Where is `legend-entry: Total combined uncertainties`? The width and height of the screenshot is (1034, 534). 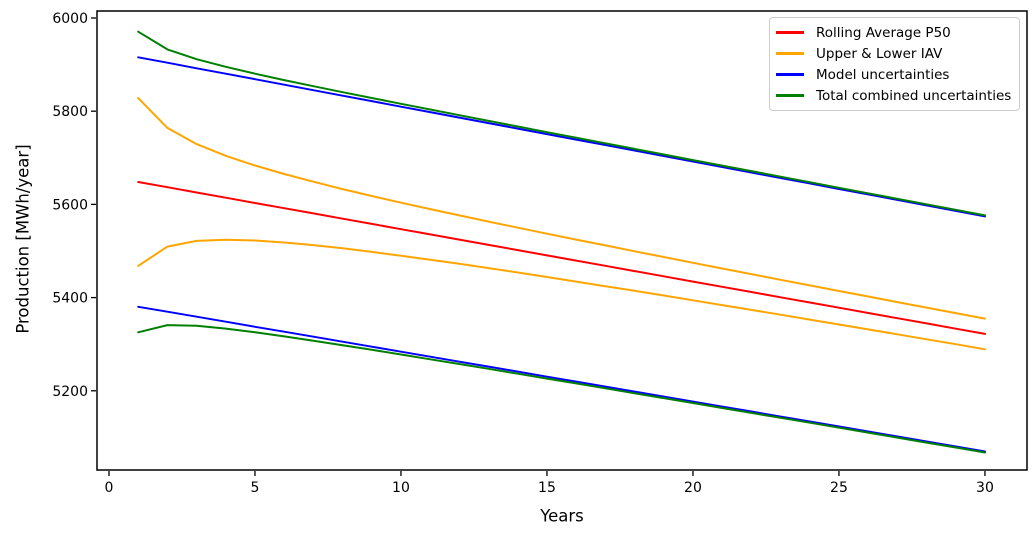
legend-entry: Total combined uncertainties is located at coordinates (893, 95).